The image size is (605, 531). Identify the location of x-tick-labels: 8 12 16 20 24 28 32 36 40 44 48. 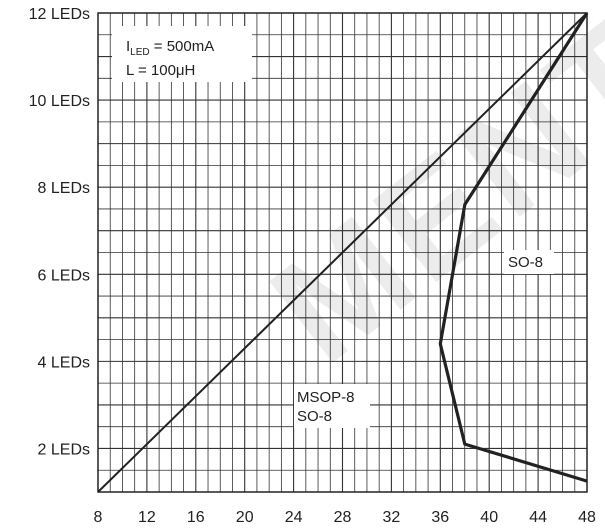
(345, 517).